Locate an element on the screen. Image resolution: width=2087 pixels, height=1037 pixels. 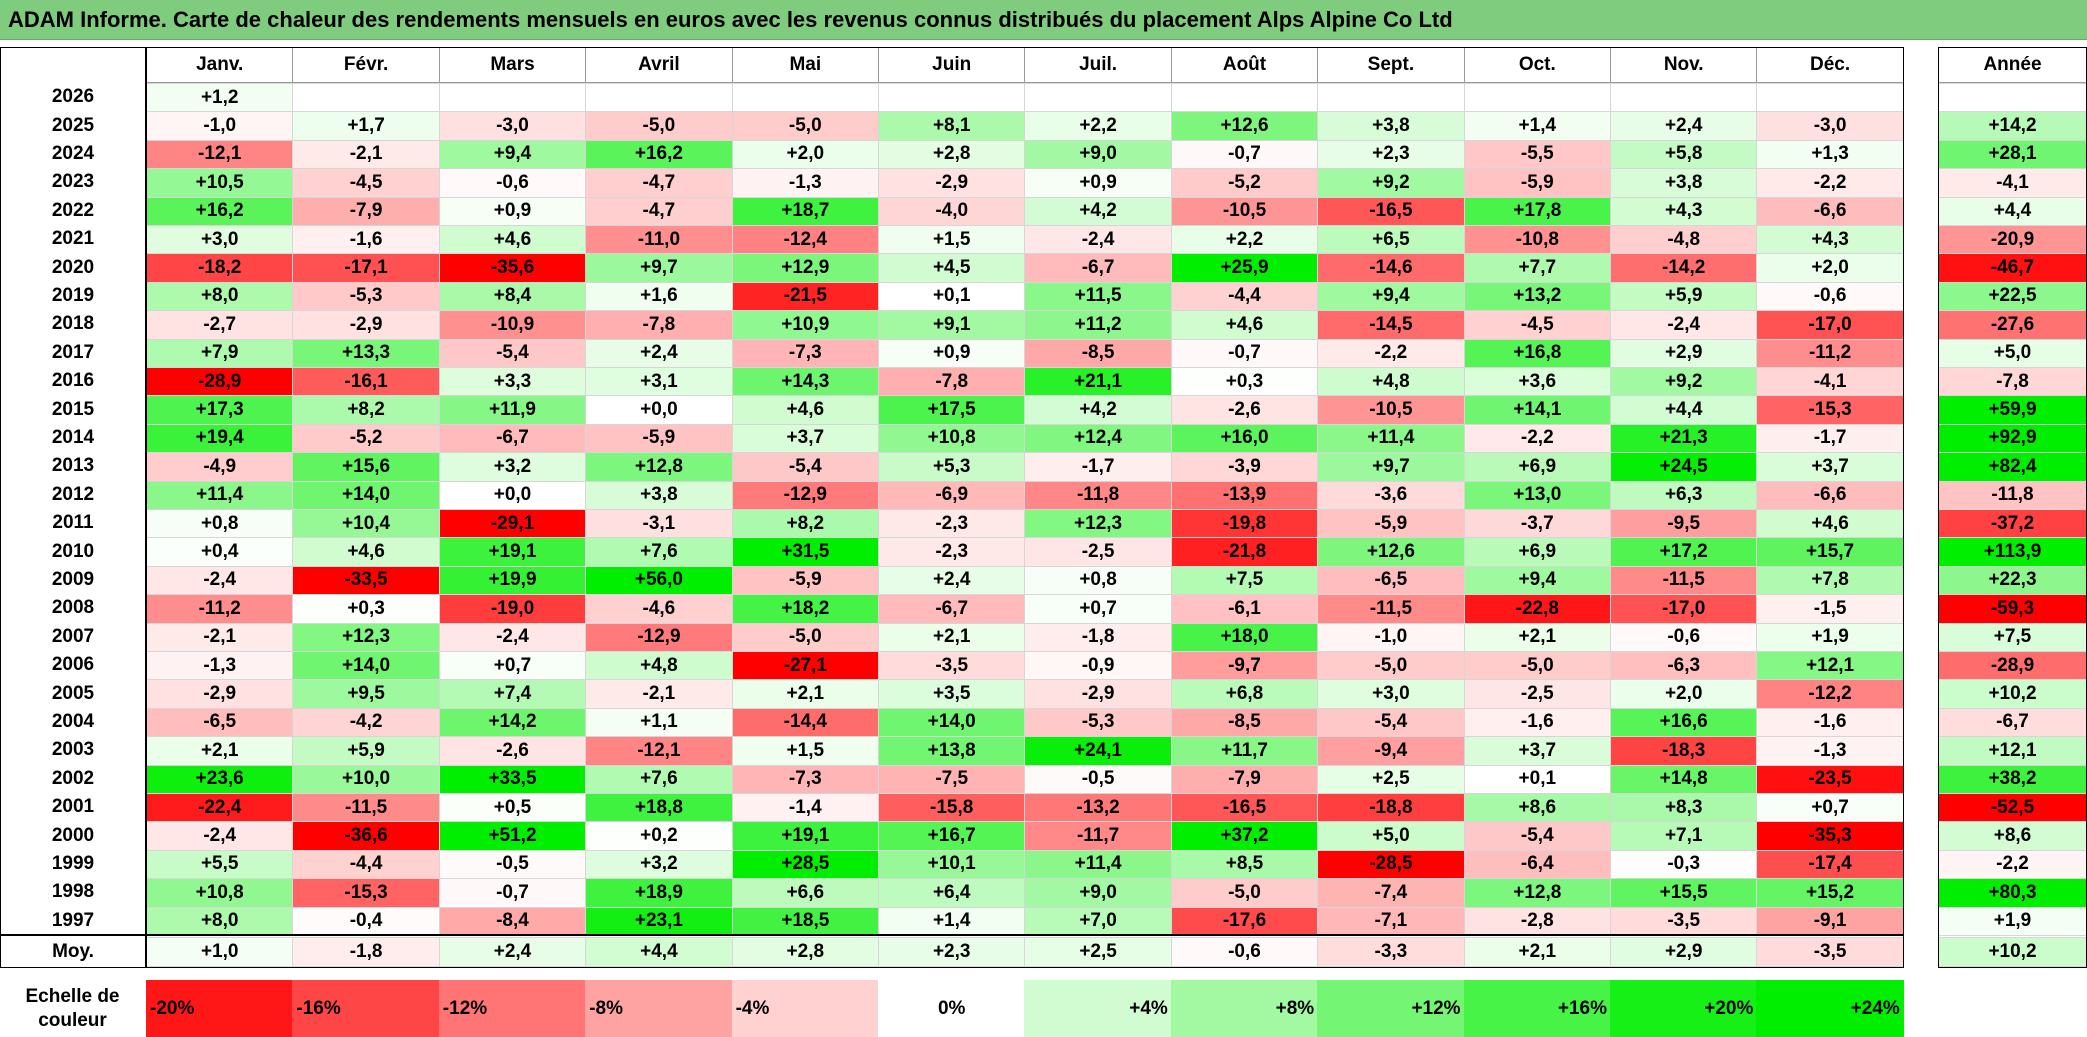
annual-cell: -7,8 is located at coordinates (2012, 382).